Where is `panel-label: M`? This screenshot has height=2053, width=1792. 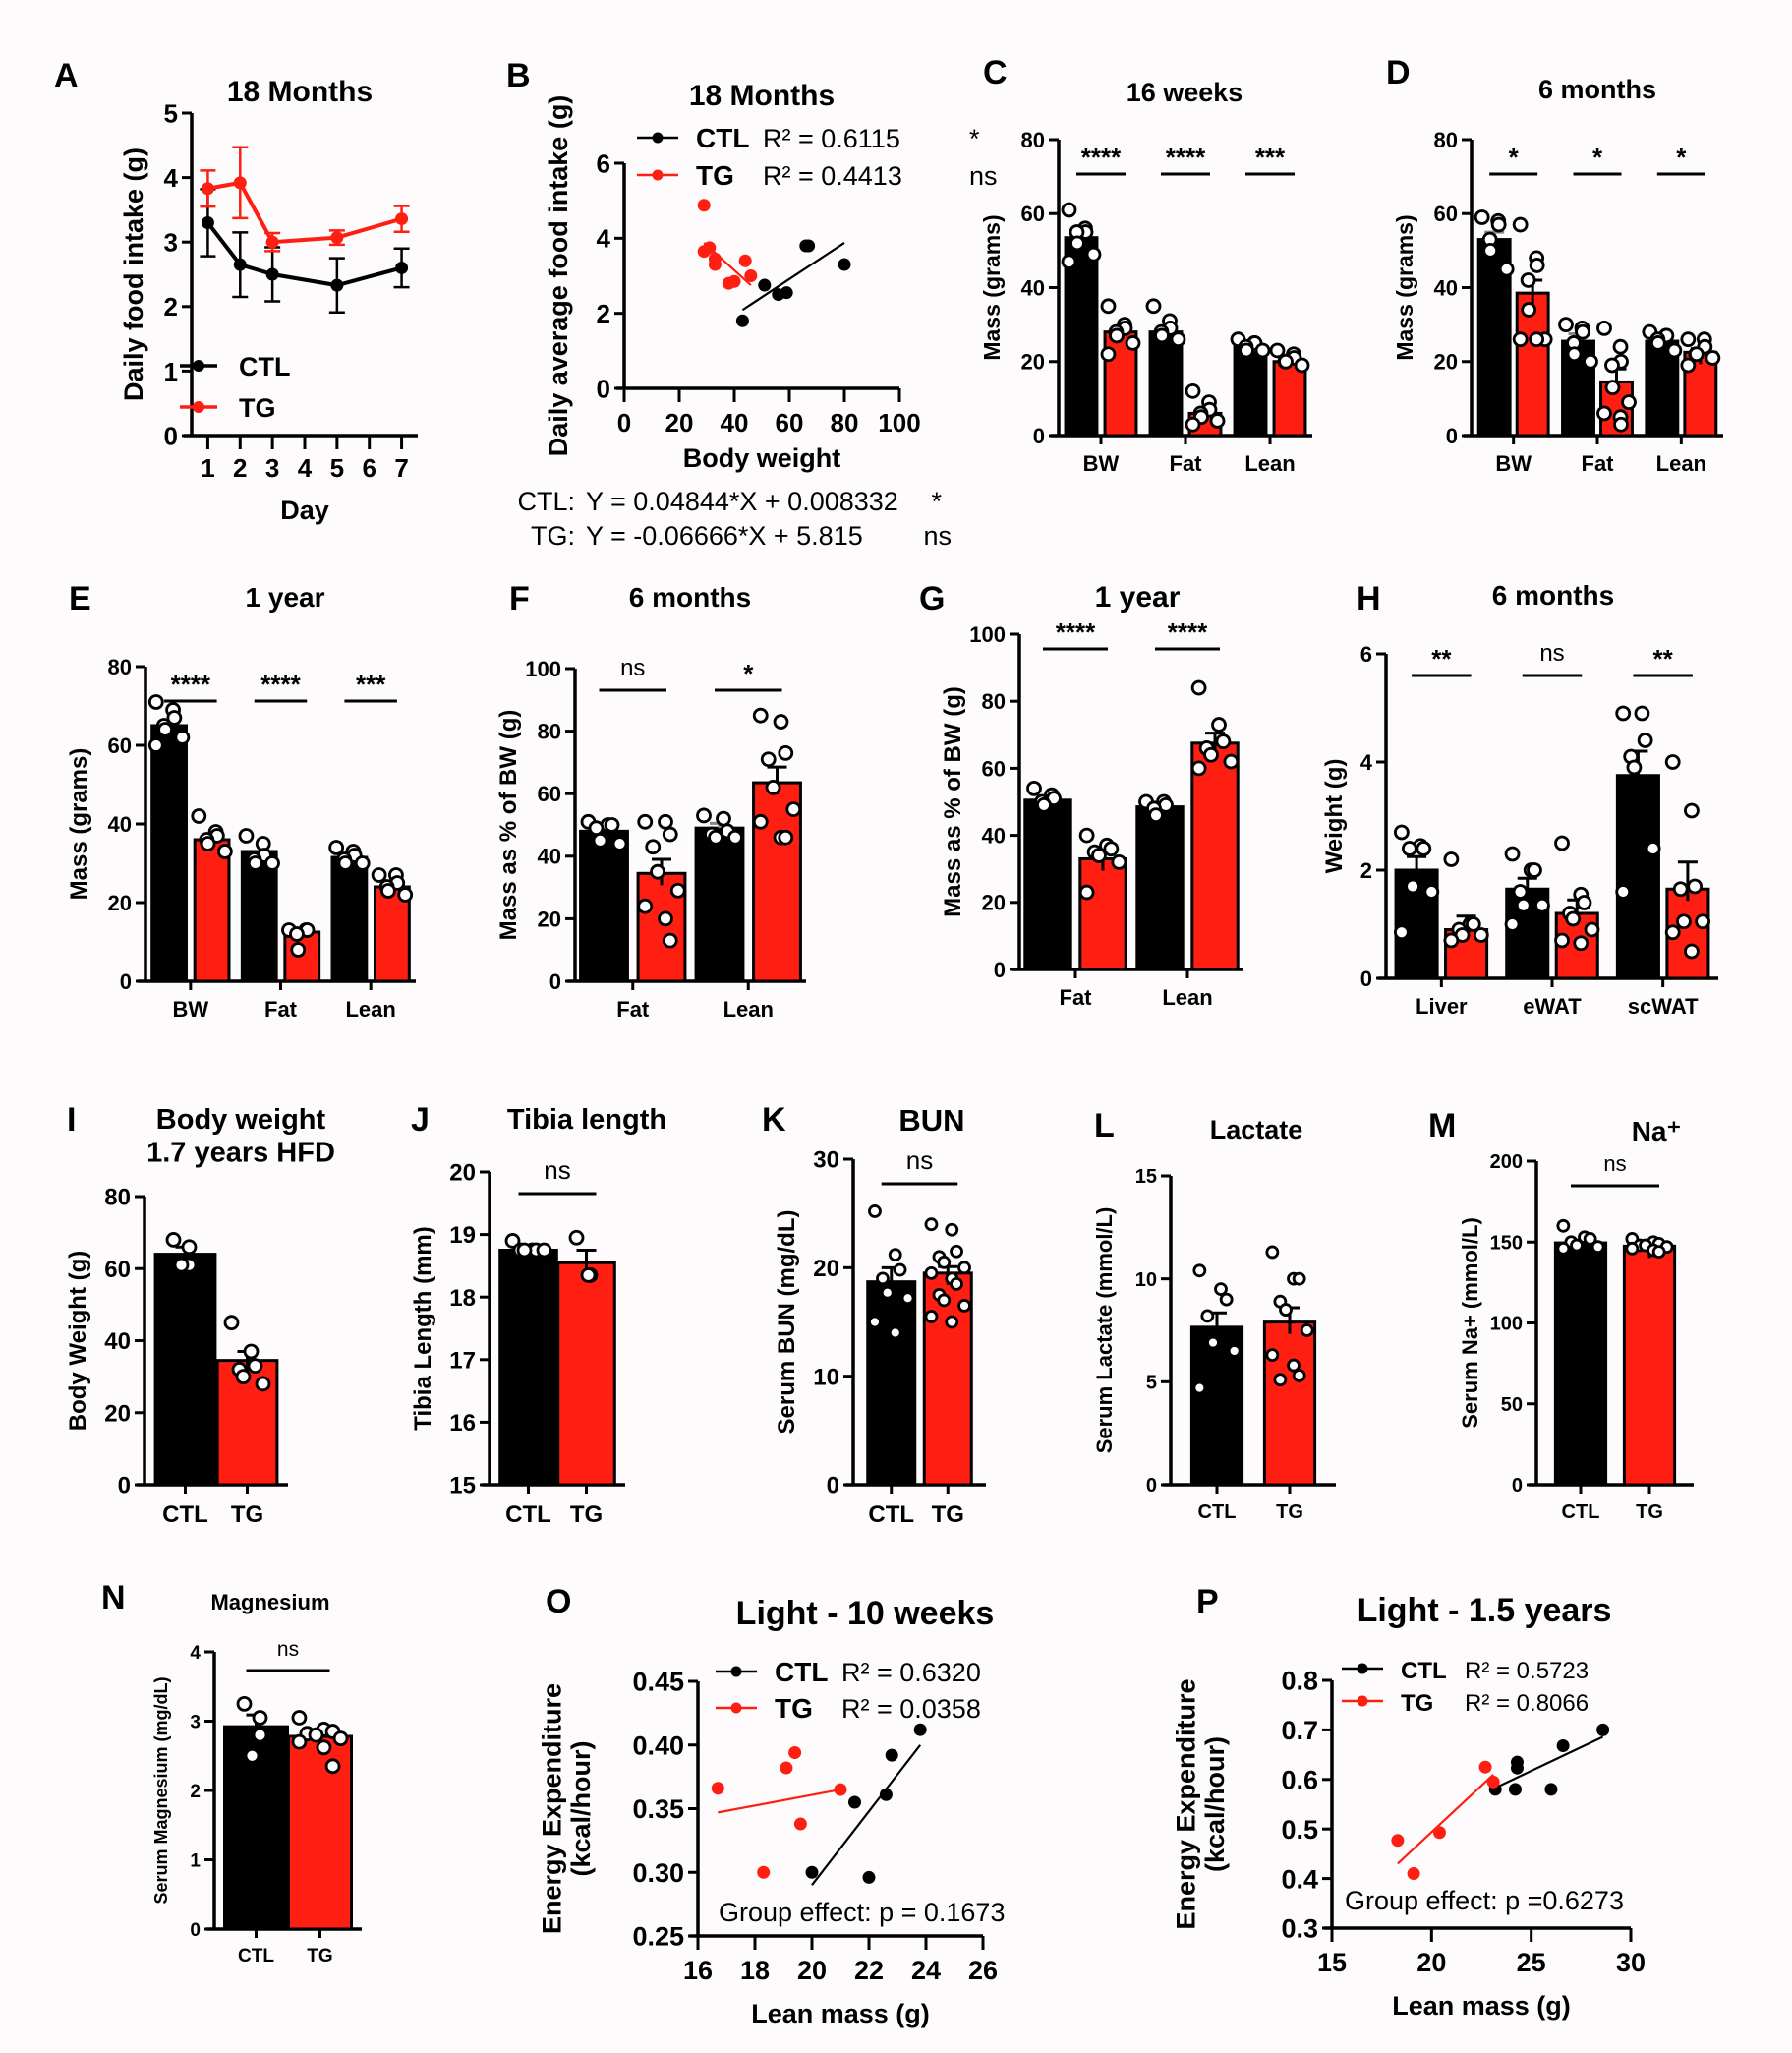
panel-label: M is located at coordinates (1442, 1126).